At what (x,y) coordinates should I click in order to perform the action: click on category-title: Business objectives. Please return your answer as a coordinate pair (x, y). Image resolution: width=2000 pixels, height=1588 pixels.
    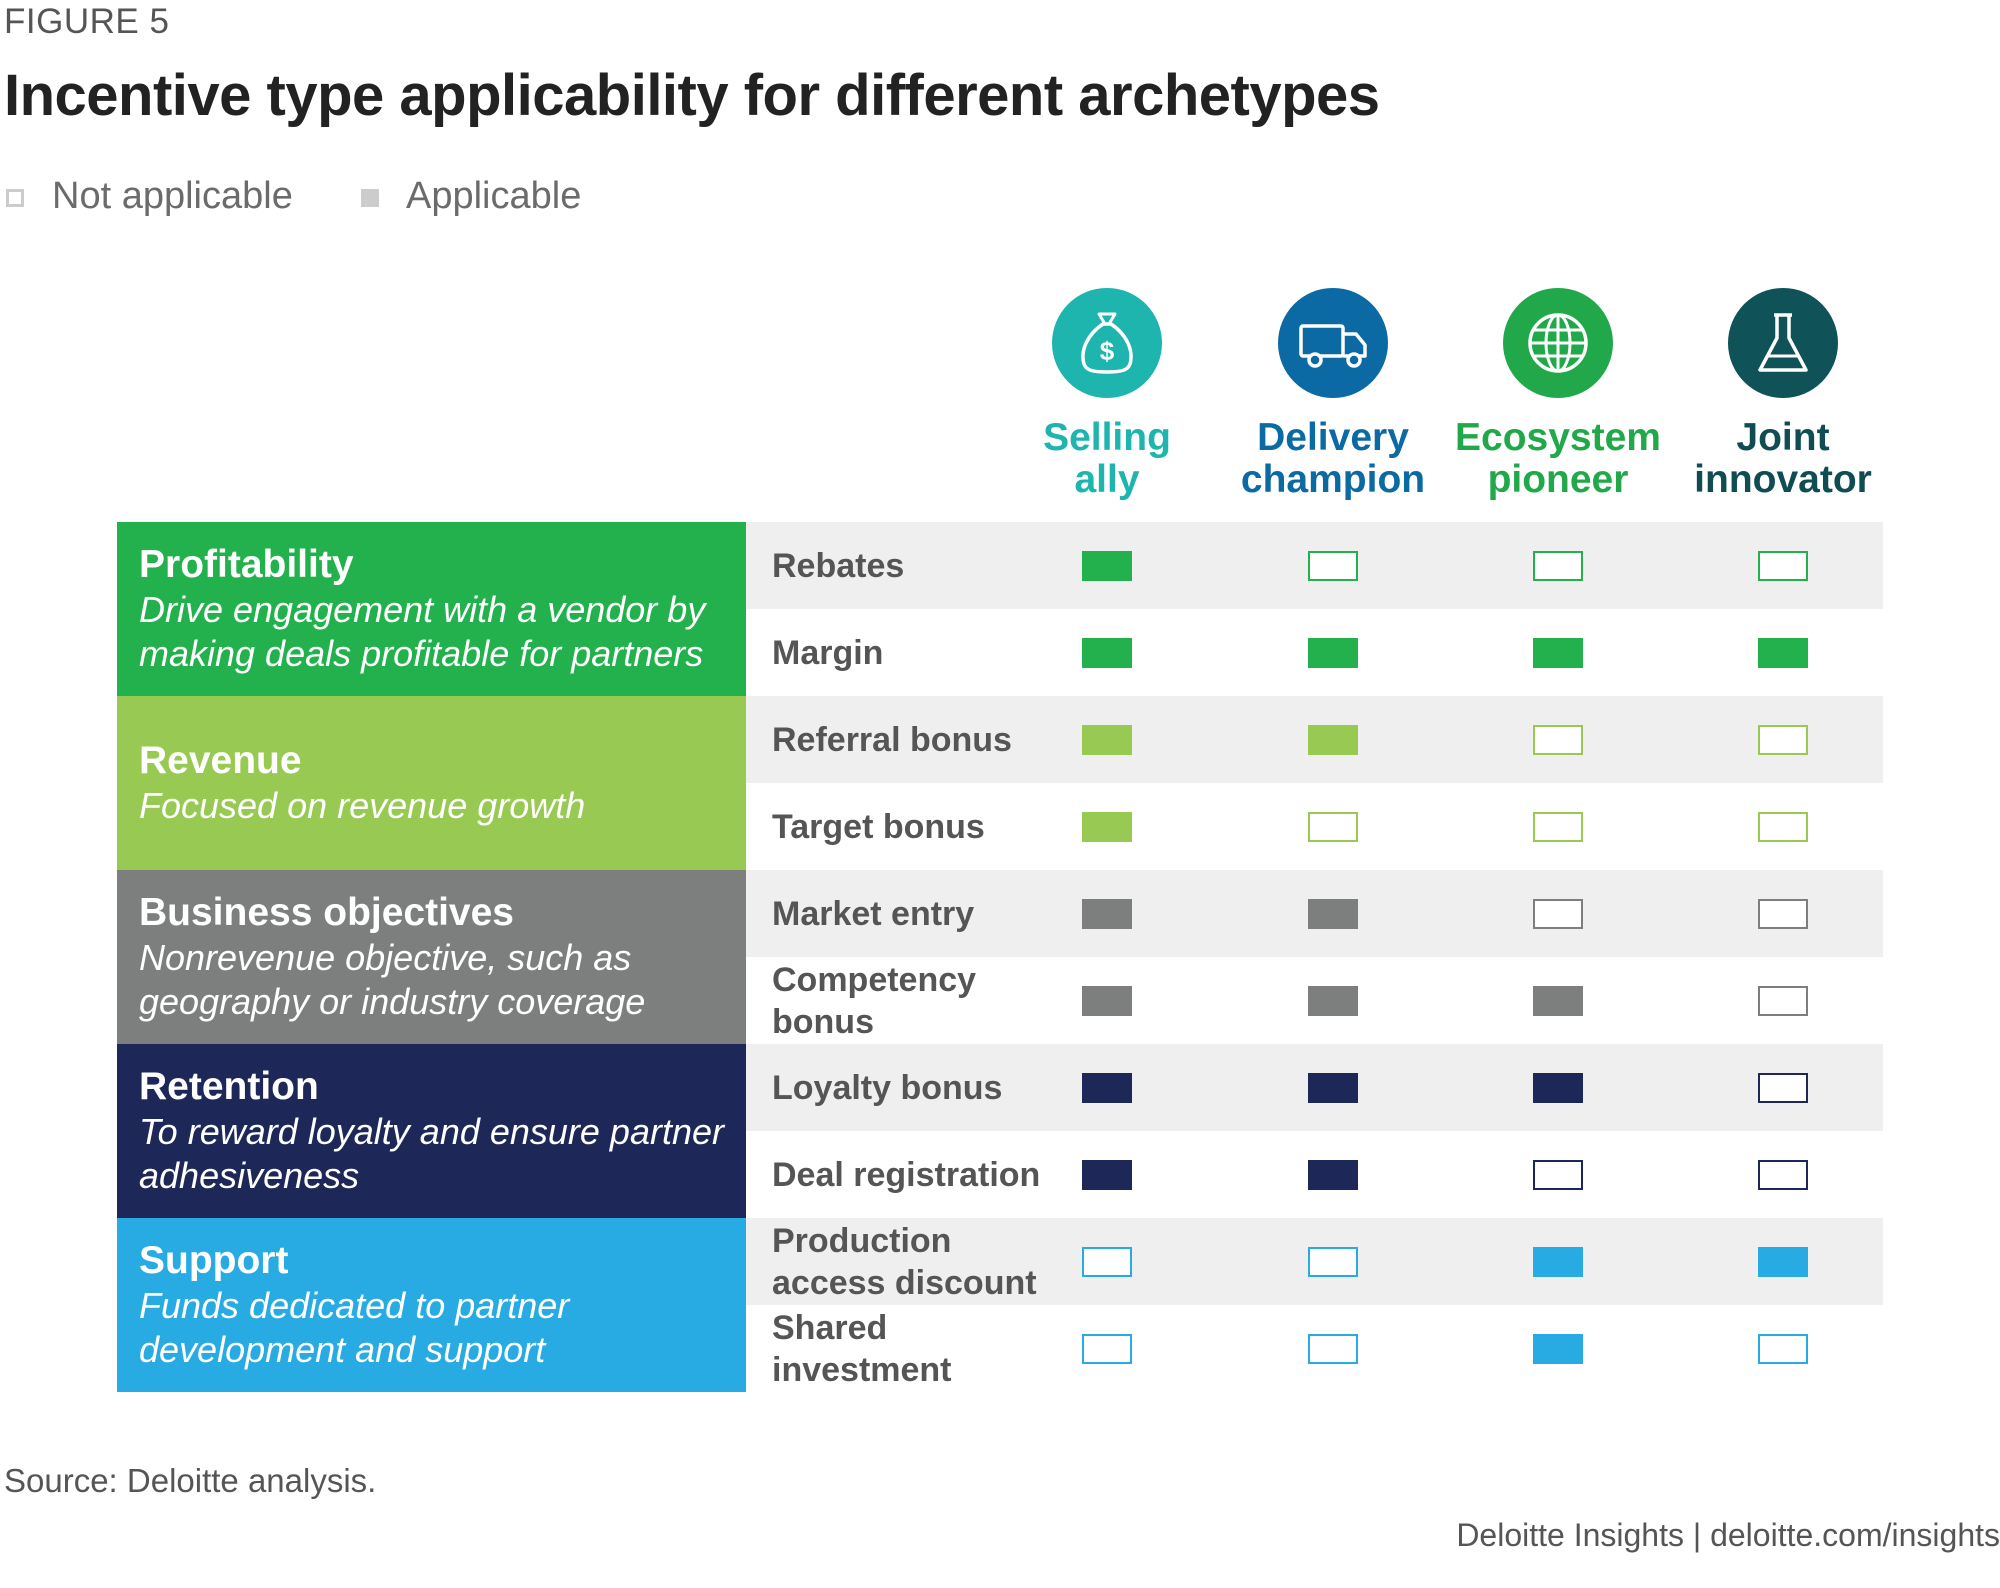
    Looking at the image, I should click on (326, 912).